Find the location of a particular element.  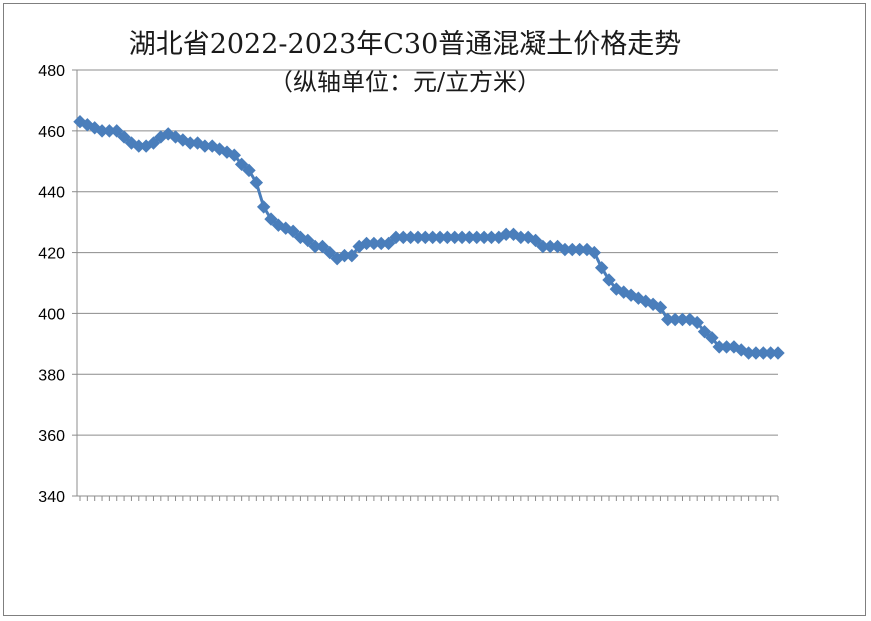

y-tick-label-420: 420 is located at coordinates (51, 254).